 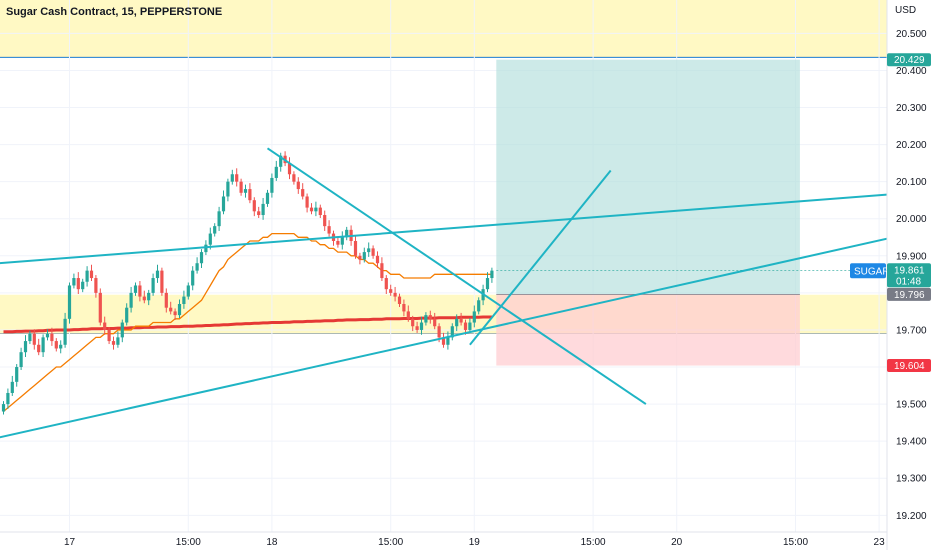 I want to click on symbol-title: Sugar Cash Contract, 15, PEPPERSTONE, so click(x=114, y=12).